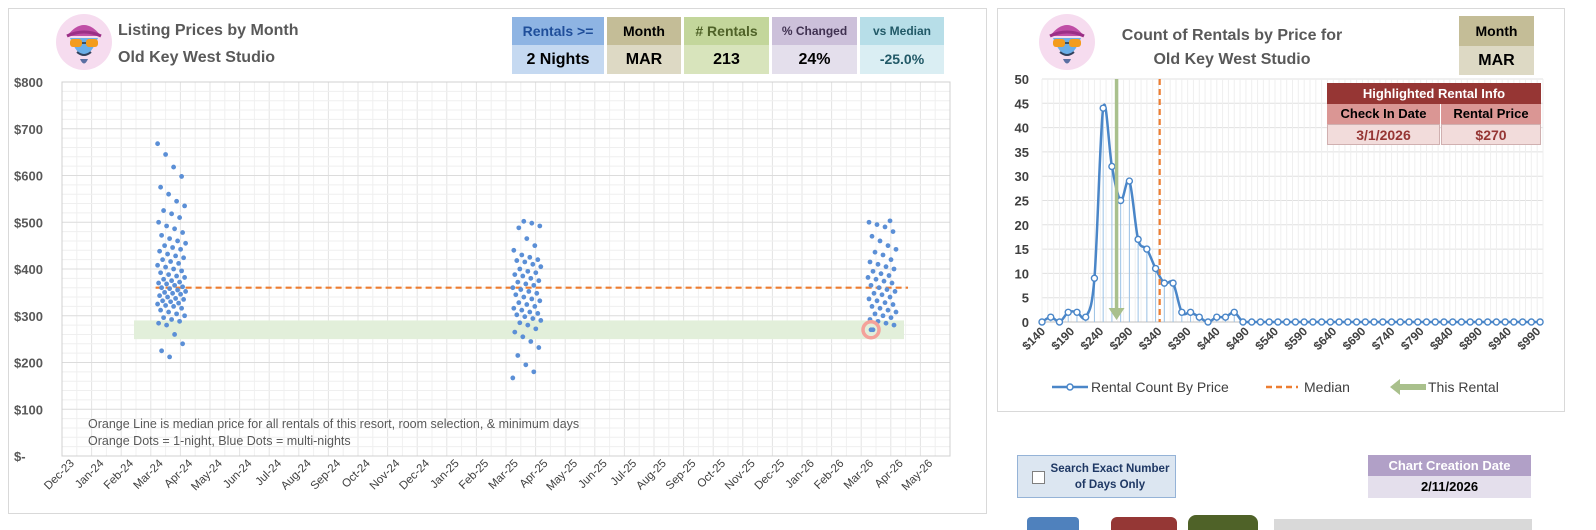 The height and width of the screenshot is (530, 1596). Describe the element at coordinates (28, 269) in the screenshot. I see `y-tick-label: $400` at that location.